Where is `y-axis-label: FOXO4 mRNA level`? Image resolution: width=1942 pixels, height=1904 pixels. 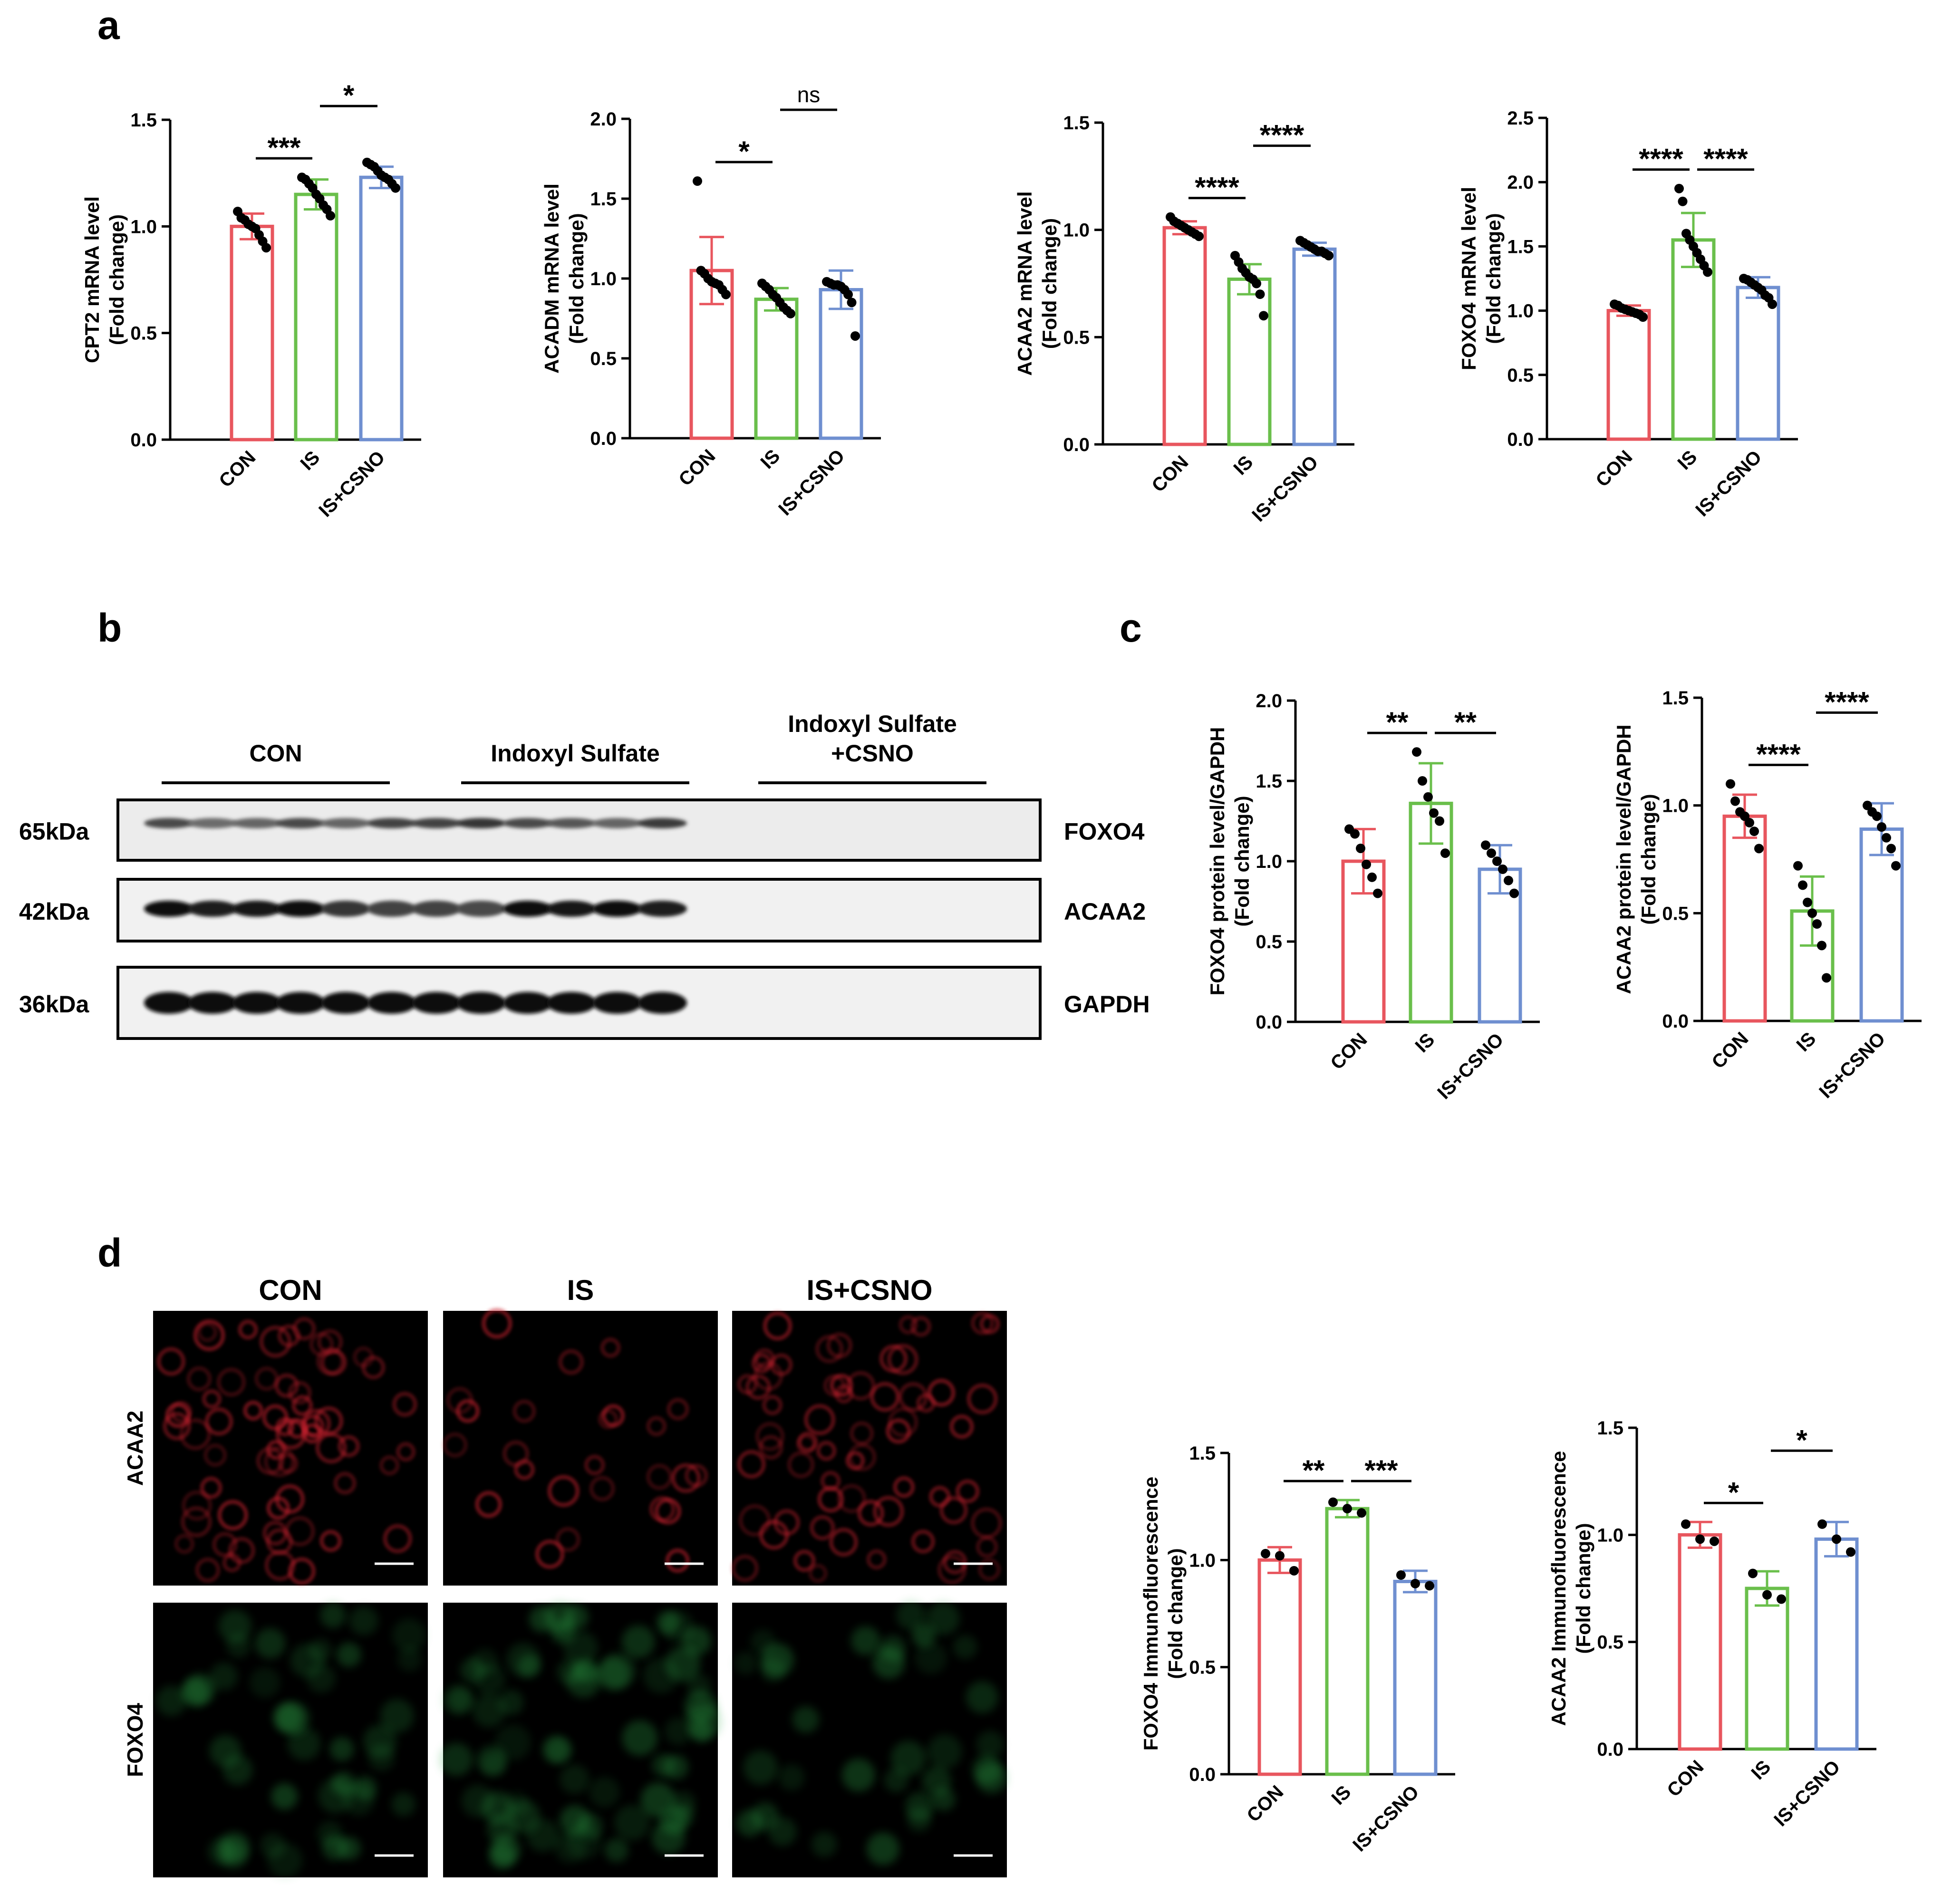 y-axis-label: FOXO4 mRNA level is located at coordinates (1469, 278).